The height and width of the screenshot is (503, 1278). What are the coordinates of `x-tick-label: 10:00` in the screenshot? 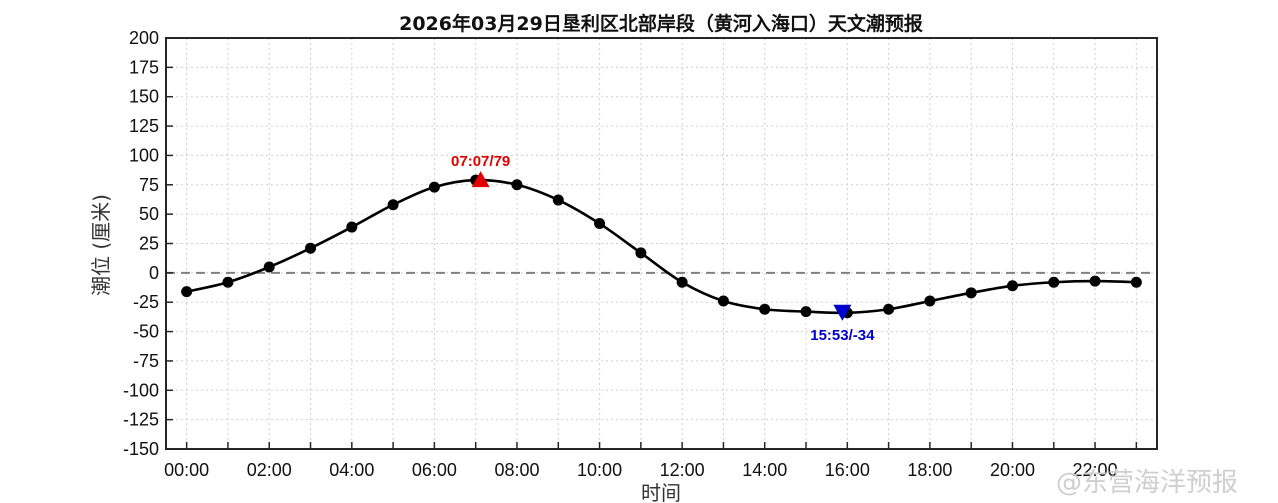 It's located at (599, 470).